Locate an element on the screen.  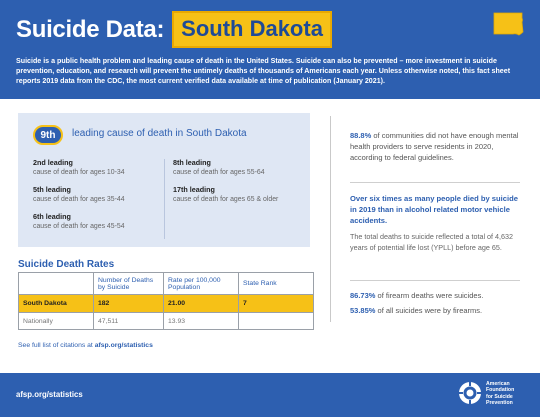
table-cell: South Dakota is located at coordinates (56, 303).